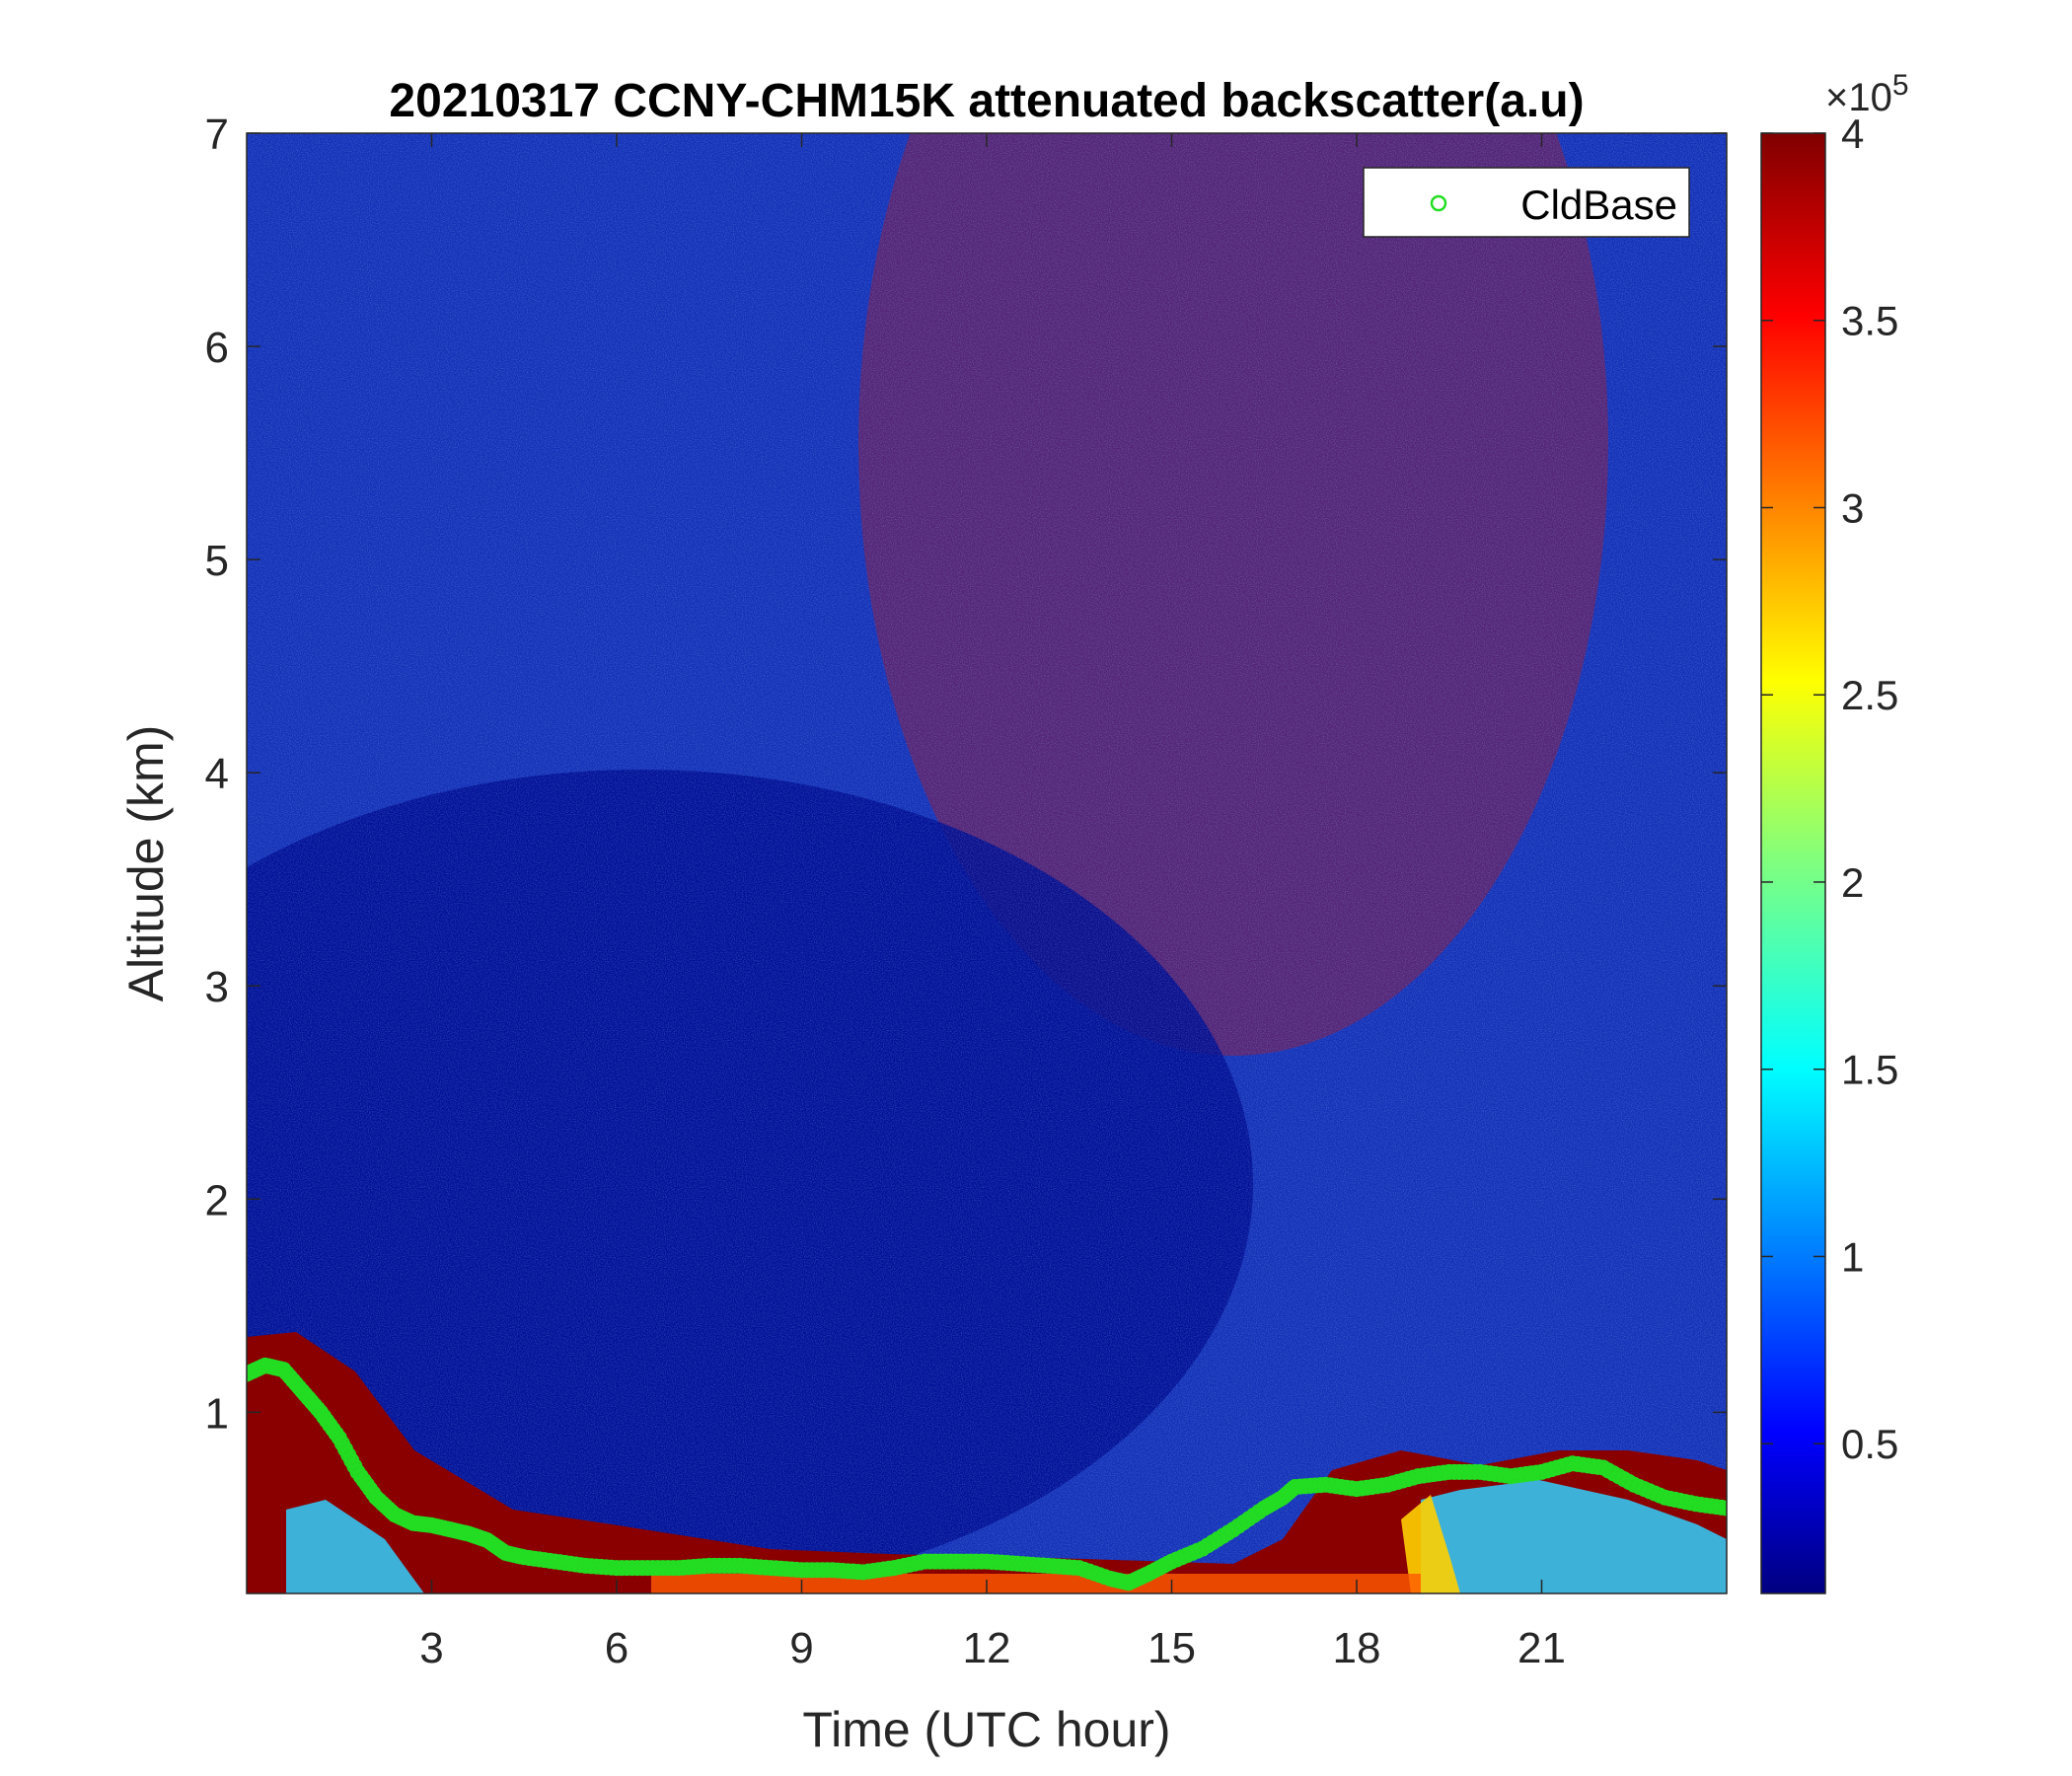 The width and height of the screenshot is (2072, 1776). I want to click on colorbar-tick-label: 2.5, so click(1870, 695).